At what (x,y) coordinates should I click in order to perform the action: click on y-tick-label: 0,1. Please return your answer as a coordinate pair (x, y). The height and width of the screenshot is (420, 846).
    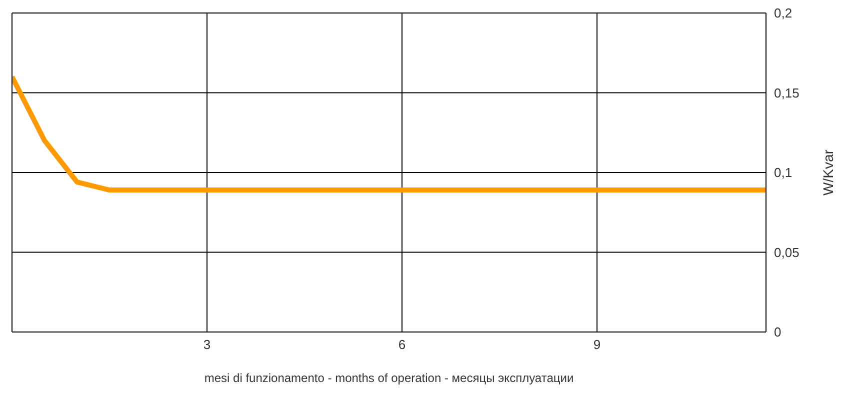
    Looking at the image, I should click on (783, 172).